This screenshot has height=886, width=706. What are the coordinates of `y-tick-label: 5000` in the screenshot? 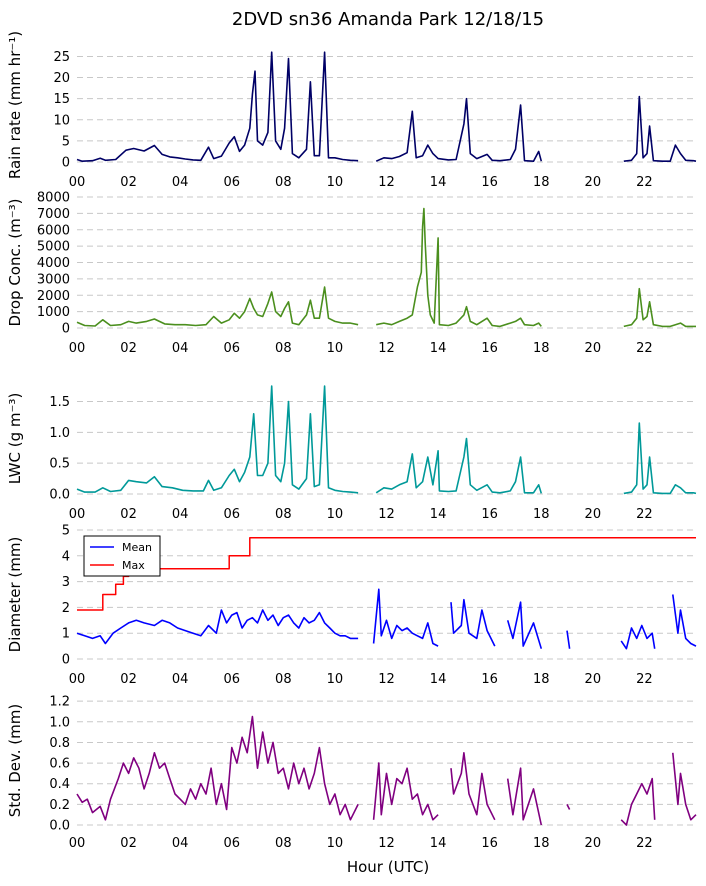 It's located at (53, 247).